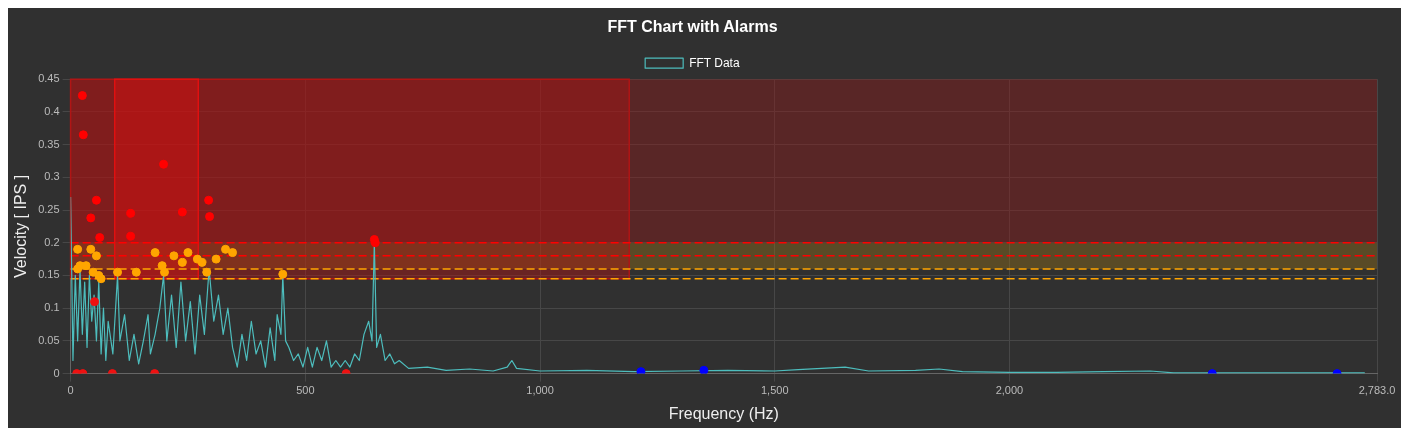  I want to click on x-tick-label: 1,000, so click(540, 390).